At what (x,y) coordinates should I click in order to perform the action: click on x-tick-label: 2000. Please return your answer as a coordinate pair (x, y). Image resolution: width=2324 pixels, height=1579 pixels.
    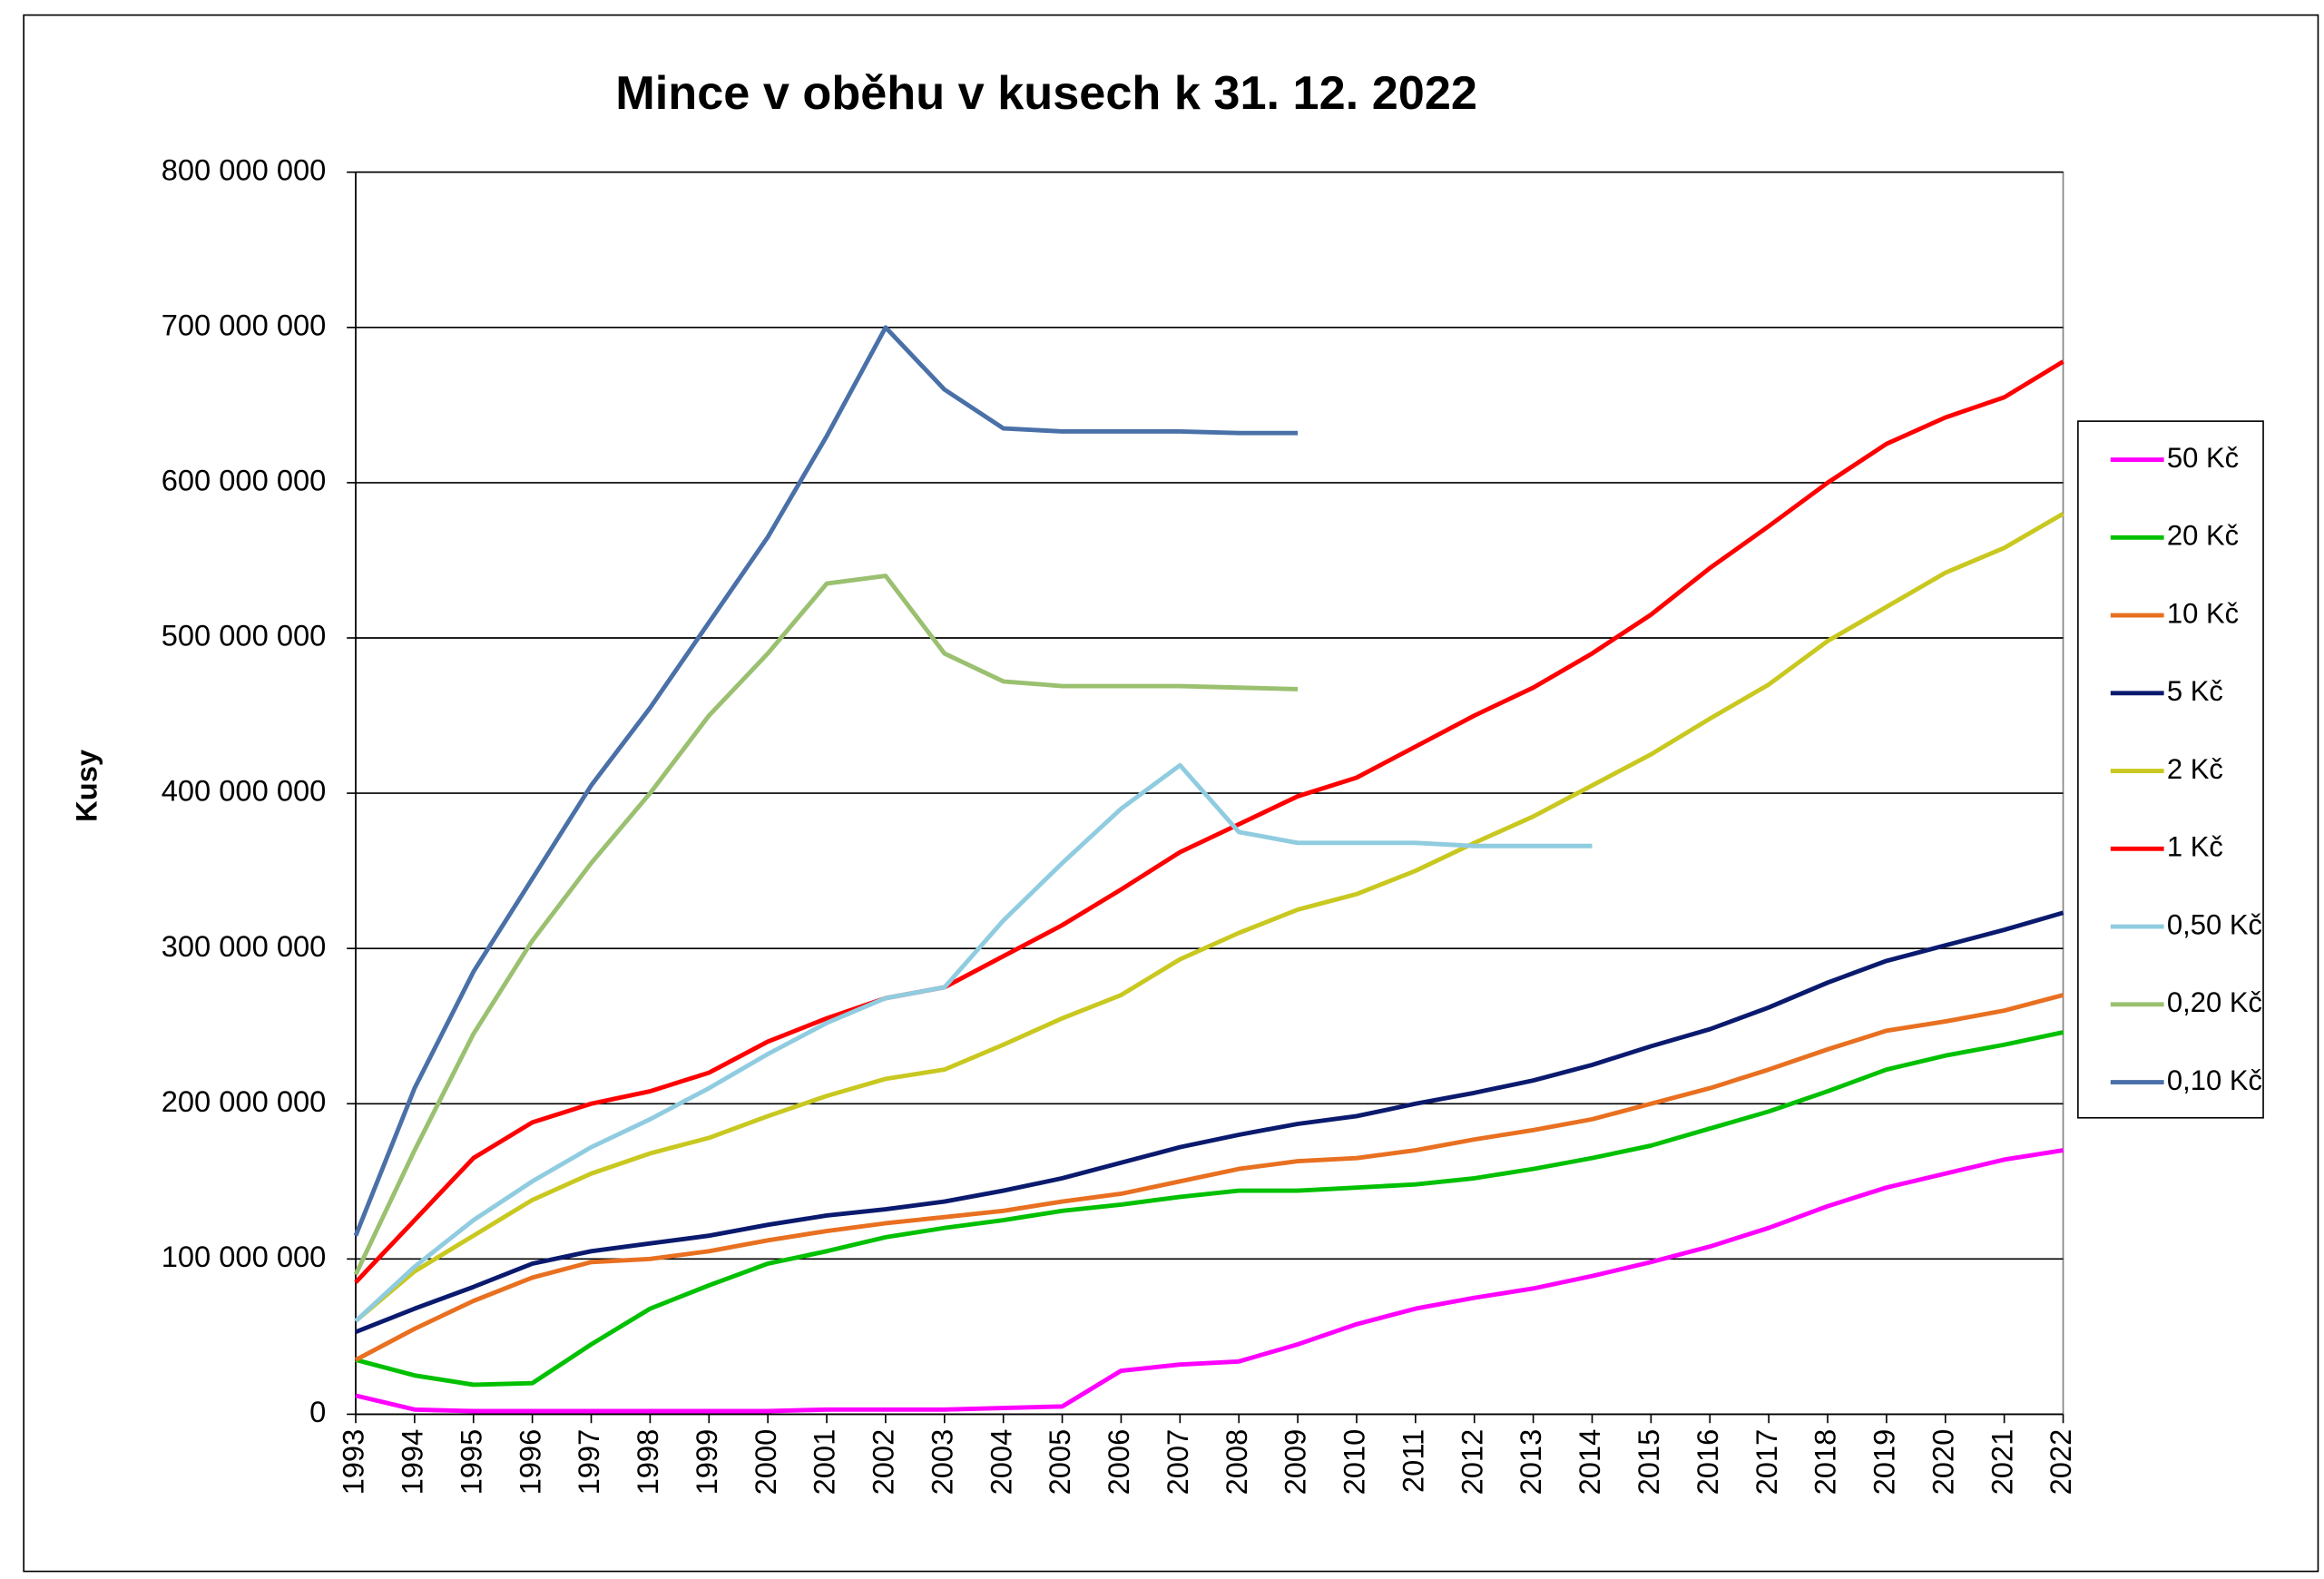
    Looking at the image, I should click on (765, 1462).